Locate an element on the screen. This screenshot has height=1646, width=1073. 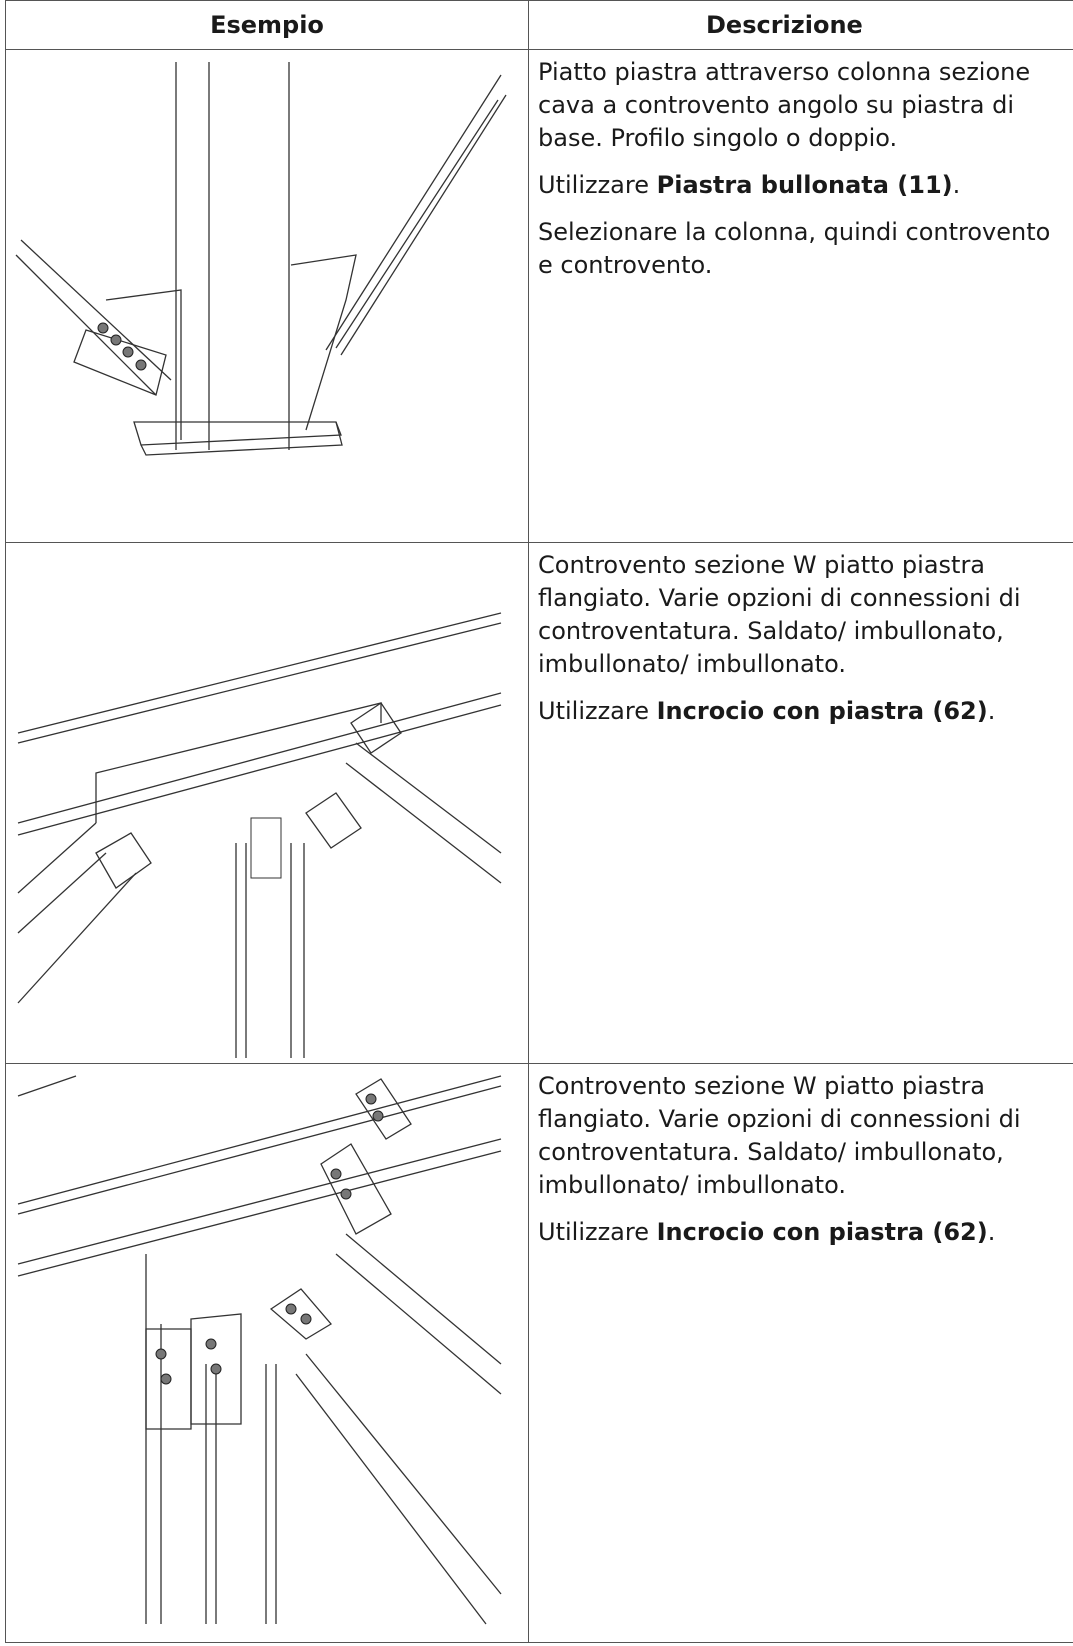
example-cell is located at coordinates (267, 296).